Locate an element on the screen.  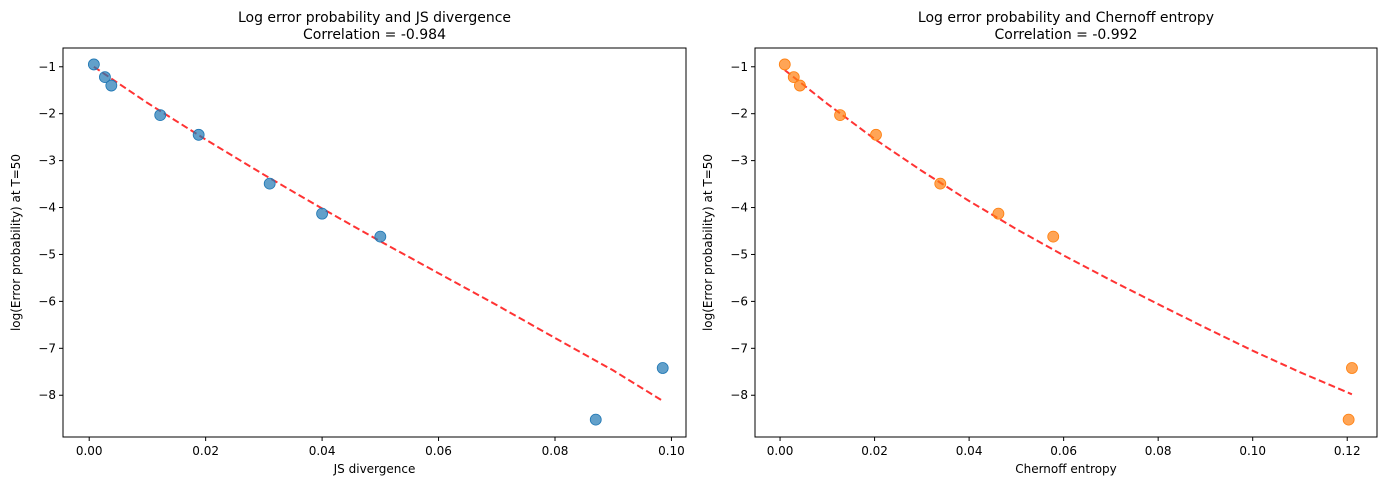
chart-subtitle: Correlation = -0.992 is located at coordinates (1066, 35).